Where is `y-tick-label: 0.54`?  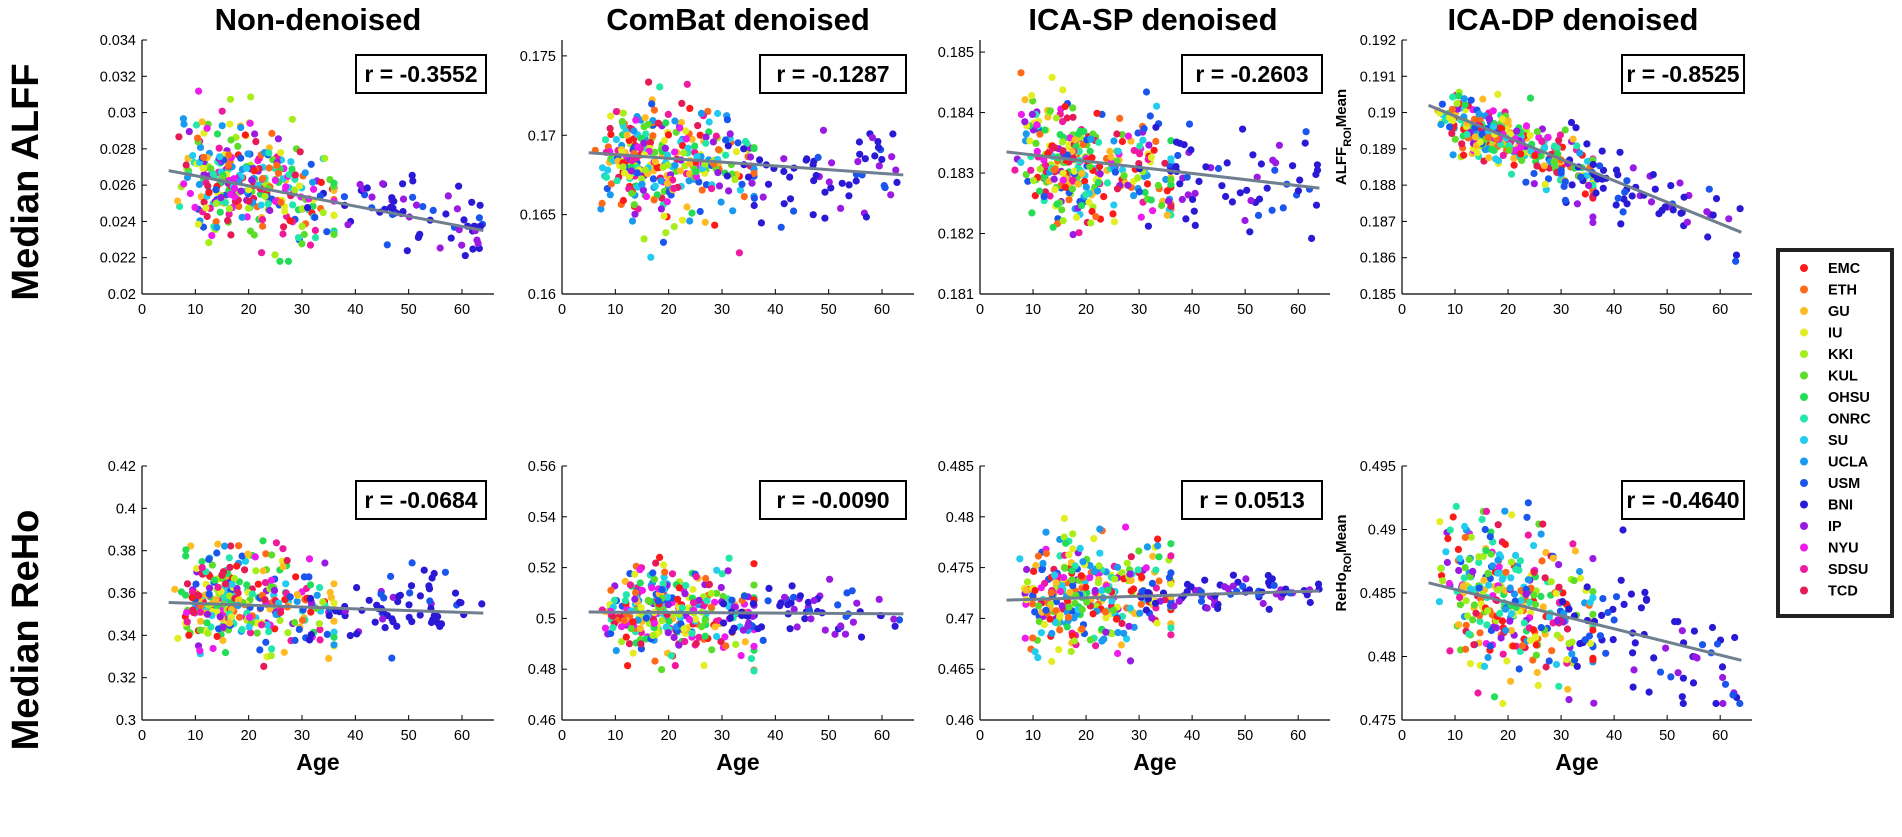 y-tick-label: 0.54 is located at coordinates (542, 518).